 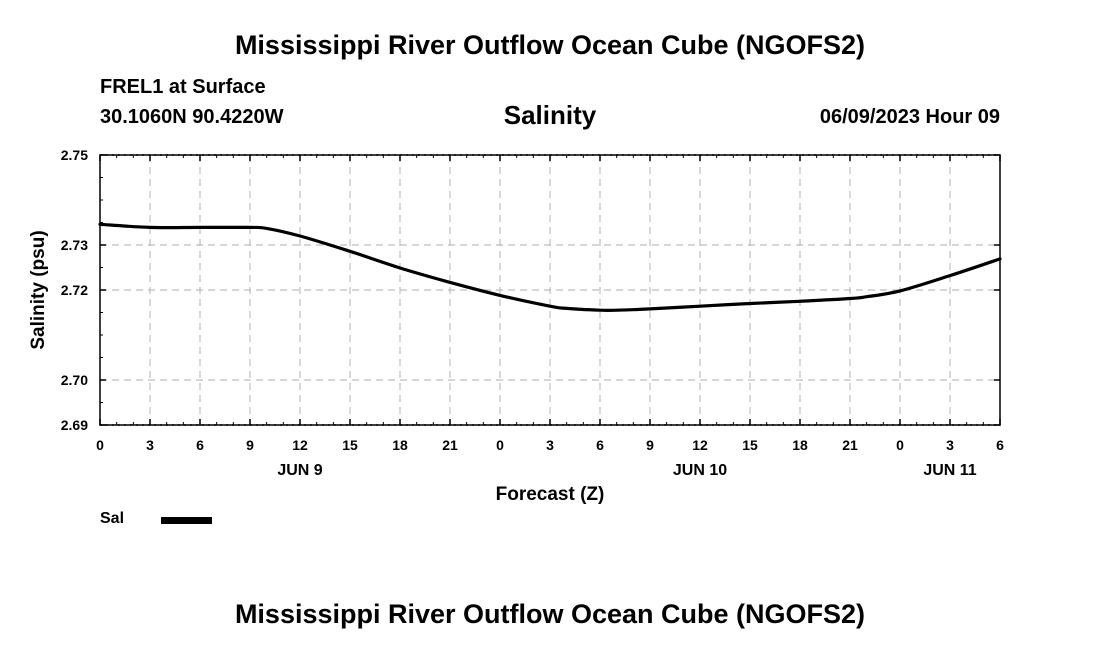 I want to click on series-line-sal, so click(x=550, y=267).